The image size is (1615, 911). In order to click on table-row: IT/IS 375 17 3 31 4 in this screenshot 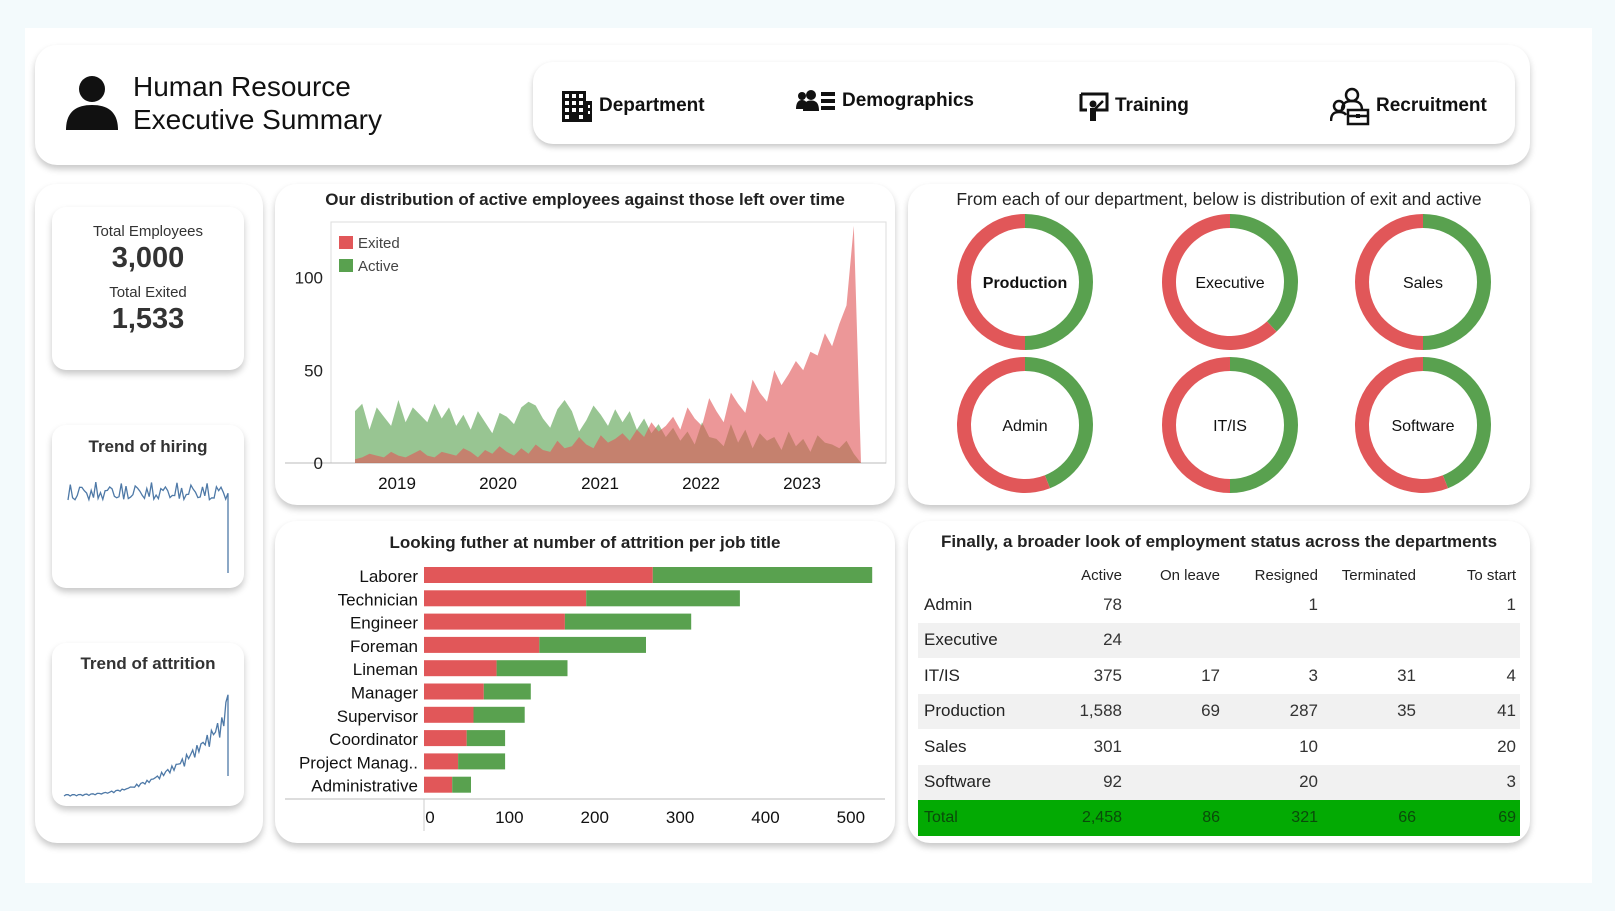, I will do `click(1219, 676)`.